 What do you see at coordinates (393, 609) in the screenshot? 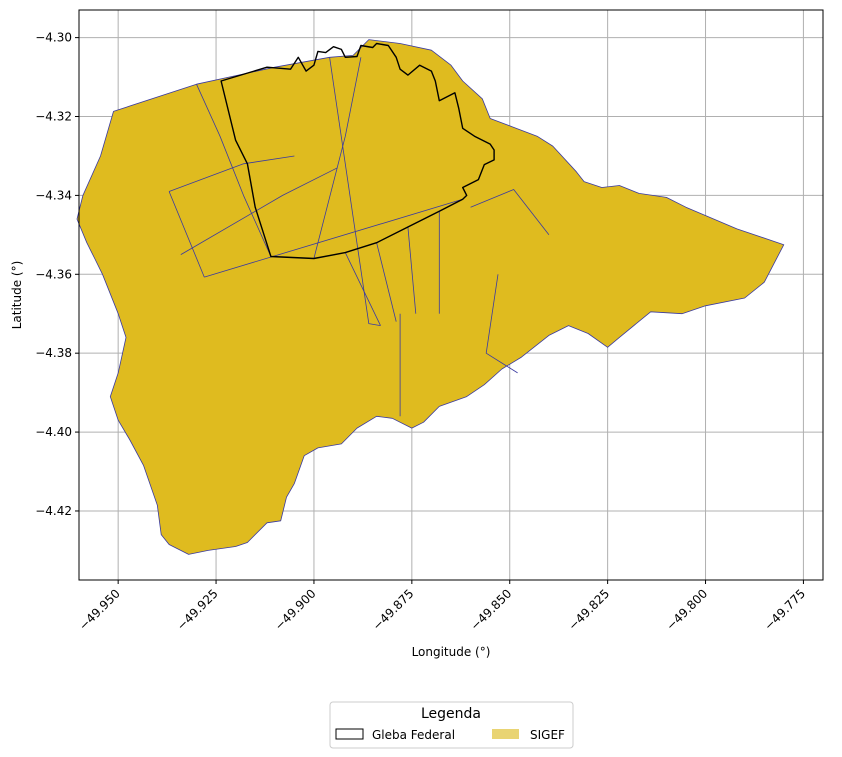
I see `x-tick-label: −49.875` at bounding box center [393, 609].